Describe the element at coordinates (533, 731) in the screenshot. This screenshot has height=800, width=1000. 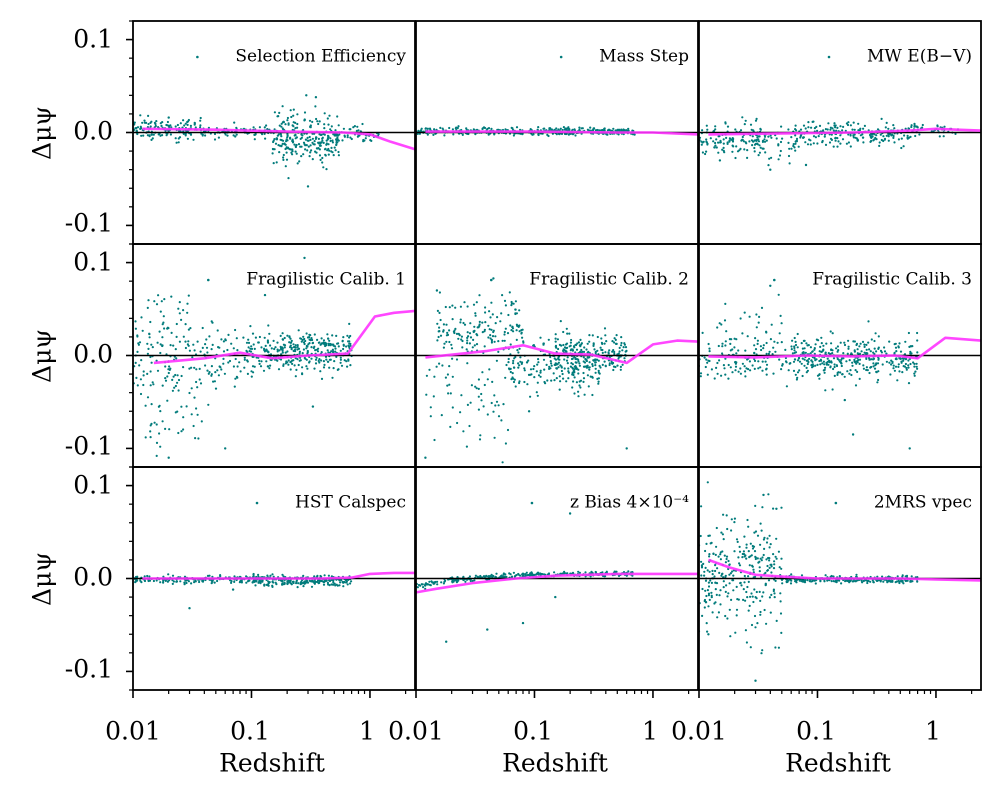
I see `x-tick-label: 0.1` at that location.